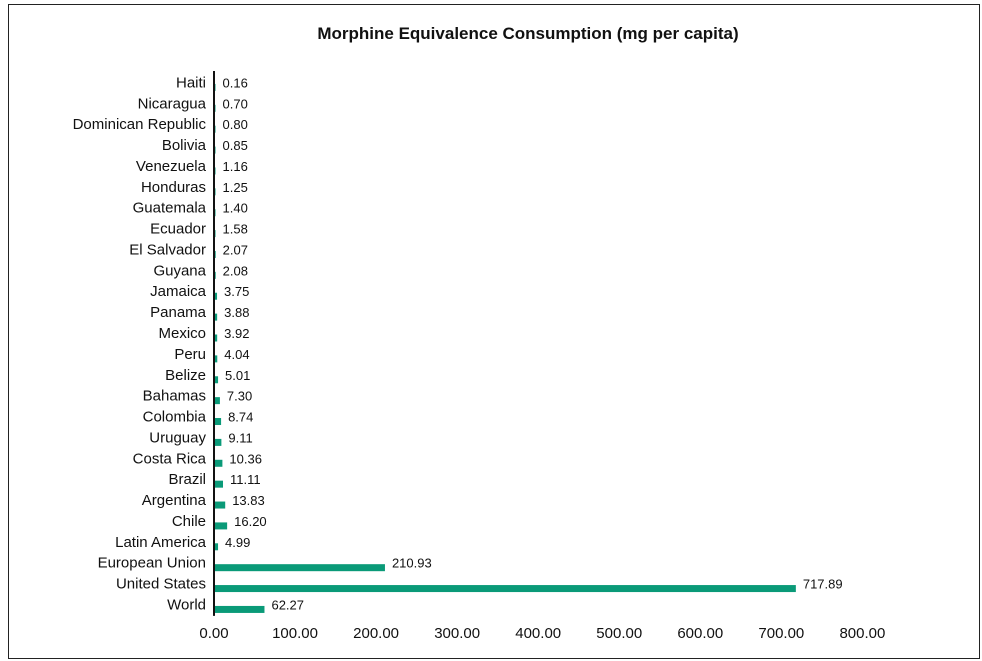  What do you see at coordinates (161, 542) in the screenshot?
I see `category-label-latin-america: Latin America` at bounding box center [161, 542].